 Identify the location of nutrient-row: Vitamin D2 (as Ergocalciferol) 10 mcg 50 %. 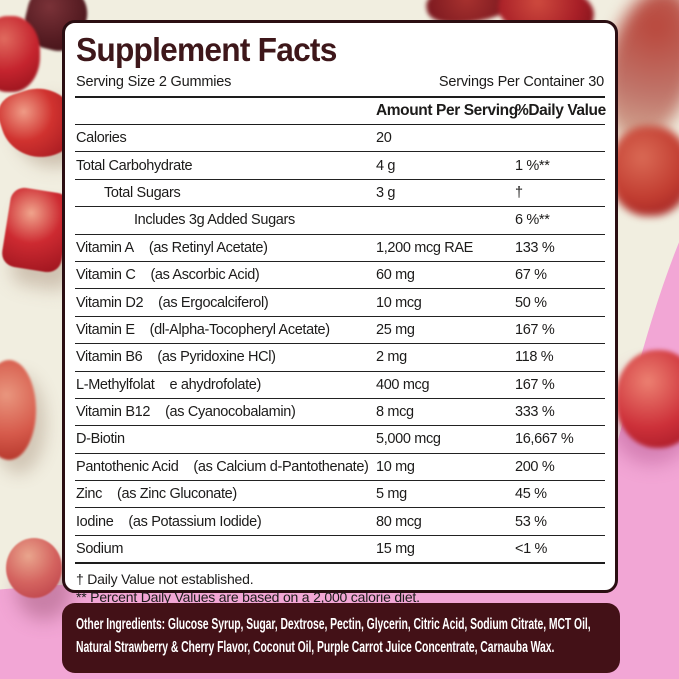
(340, 303).